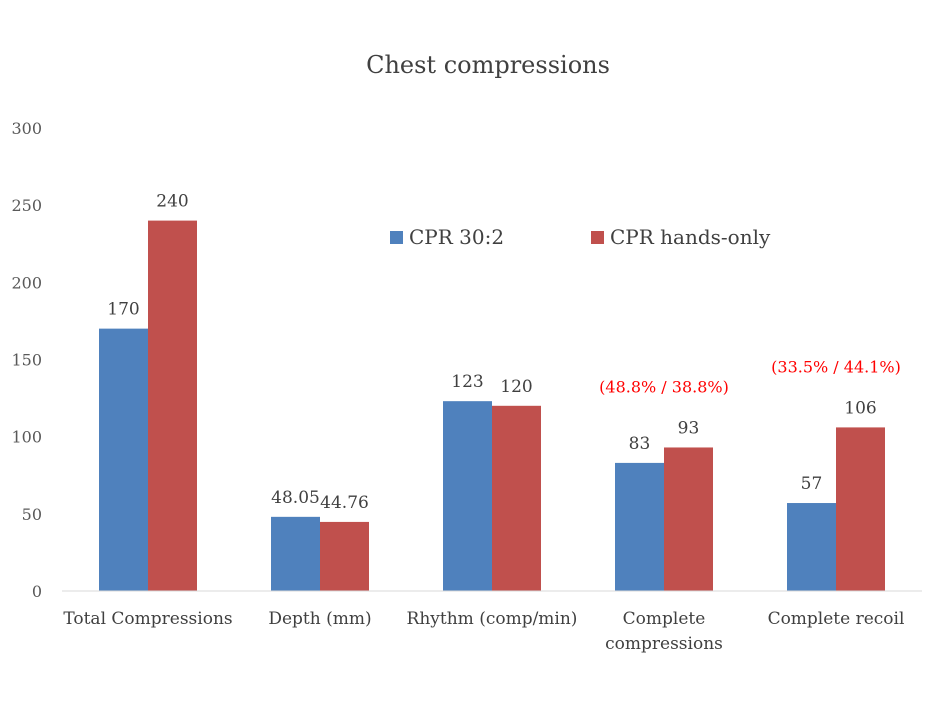  Describe the element at coordinates (488, 65) in the screenshot. I see `chart-title: Chest compressions` at that location.